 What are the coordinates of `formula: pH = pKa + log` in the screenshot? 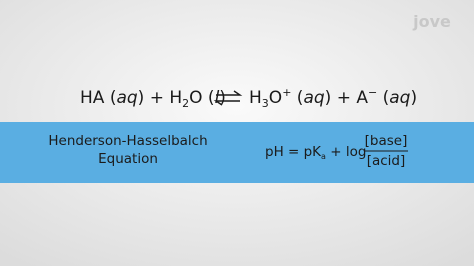 It's located at (315, 152).